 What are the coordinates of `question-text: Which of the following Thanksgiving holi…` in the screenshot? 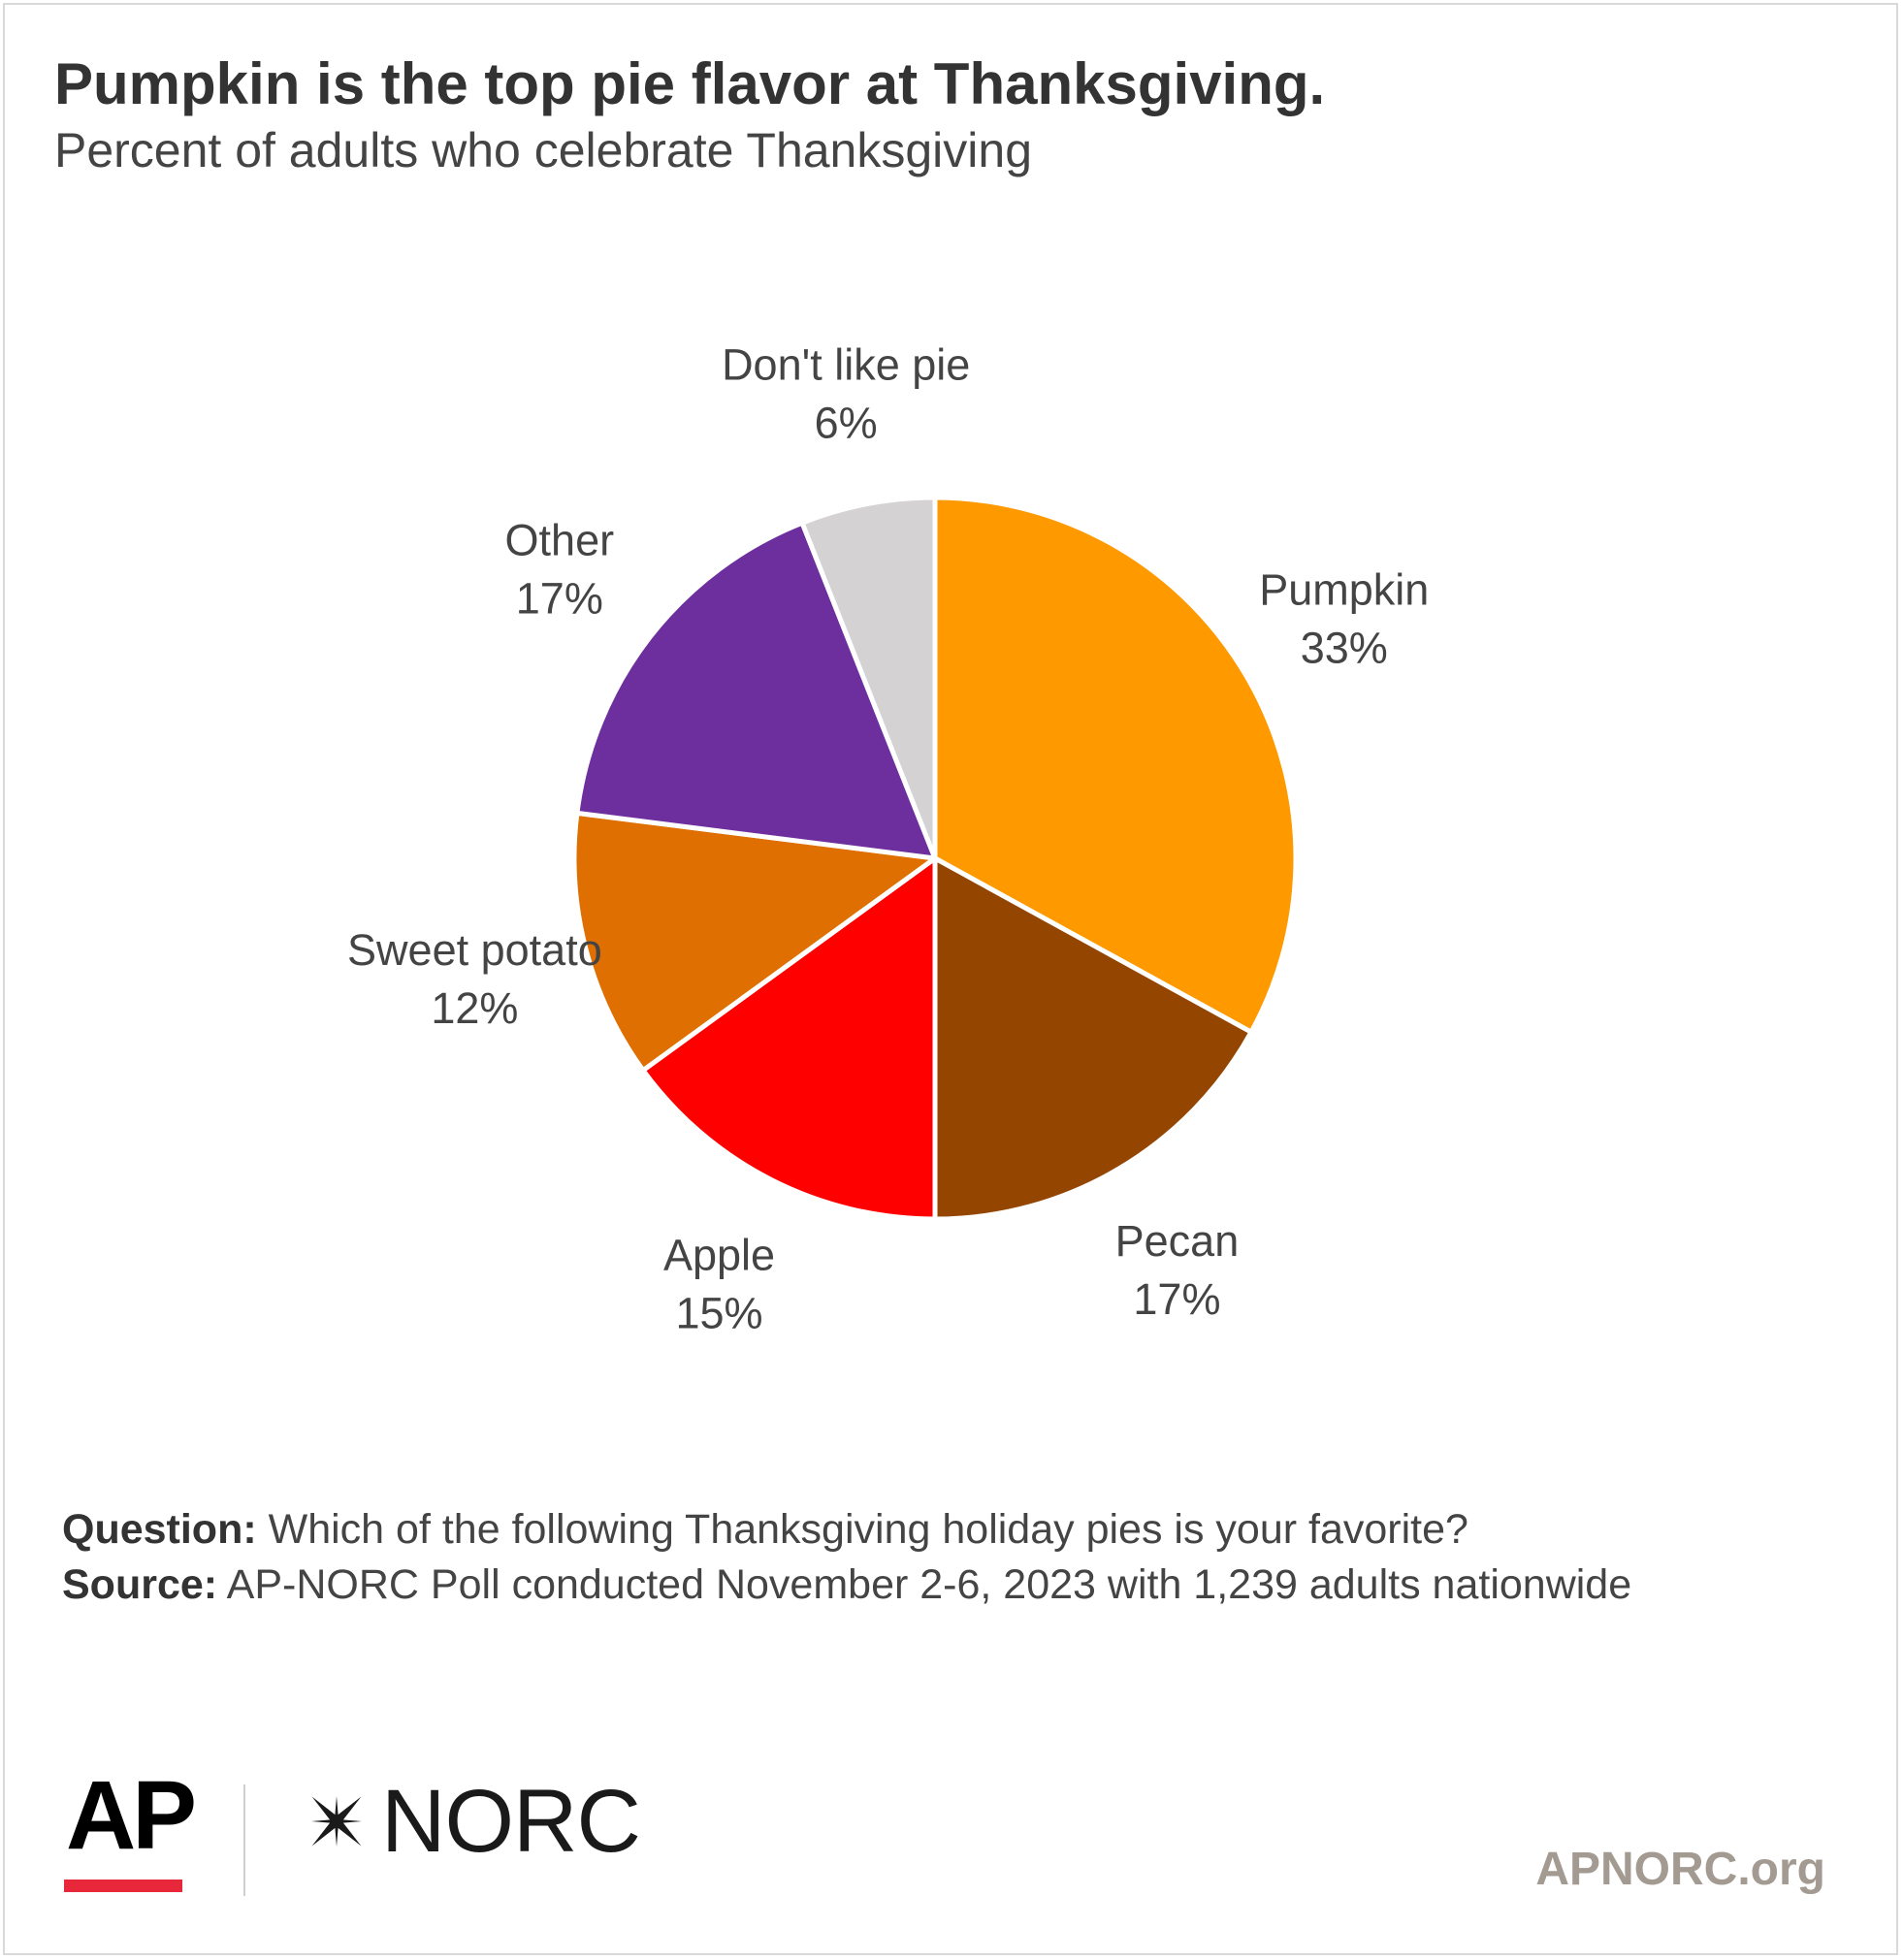 It's located at (862, 1529).